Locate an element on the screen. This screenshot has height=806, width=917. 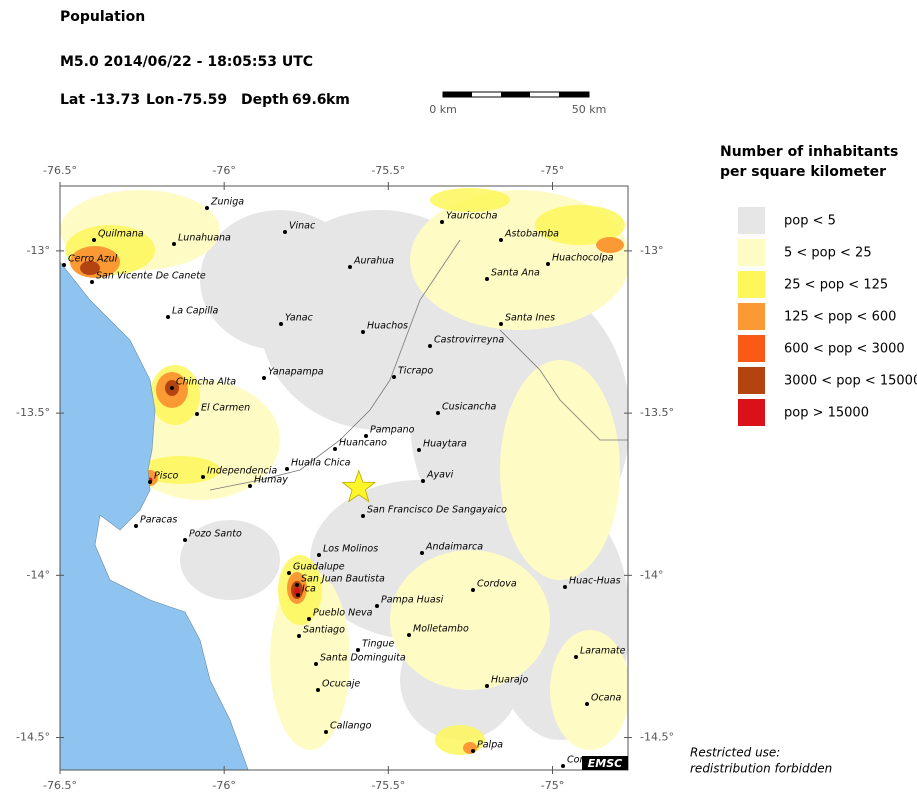
x-tick-label: -76° is located at coordinates (223, 170).